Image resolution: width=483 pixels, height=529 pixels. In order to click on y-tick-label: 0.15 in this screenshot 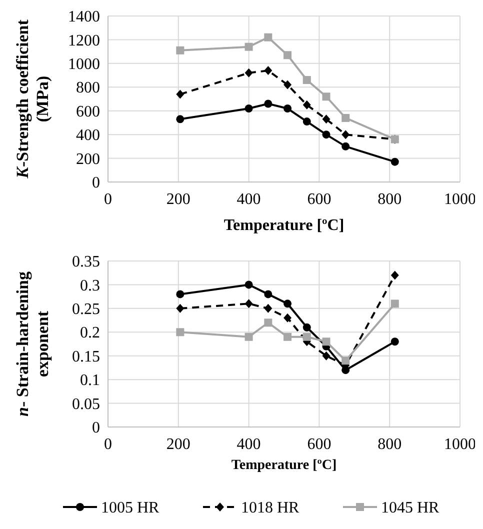, I will do `click(86, 357)`.